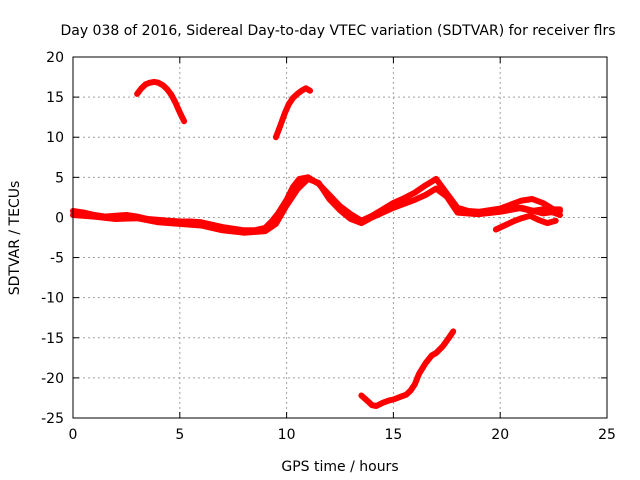 The image size is (640, 480). I want to click on y-tick-label: 20, so click(55, 58).